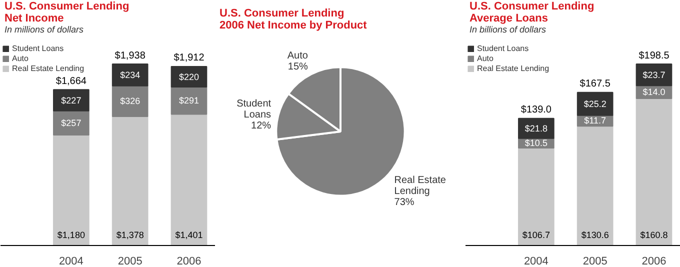 The width and height of the screenshot is (680, 267). What do you see at coordinates (44, 29) in the screenshot?
I see `chart-subtitle: In millions of dollars` at bounding box center [44, 29].